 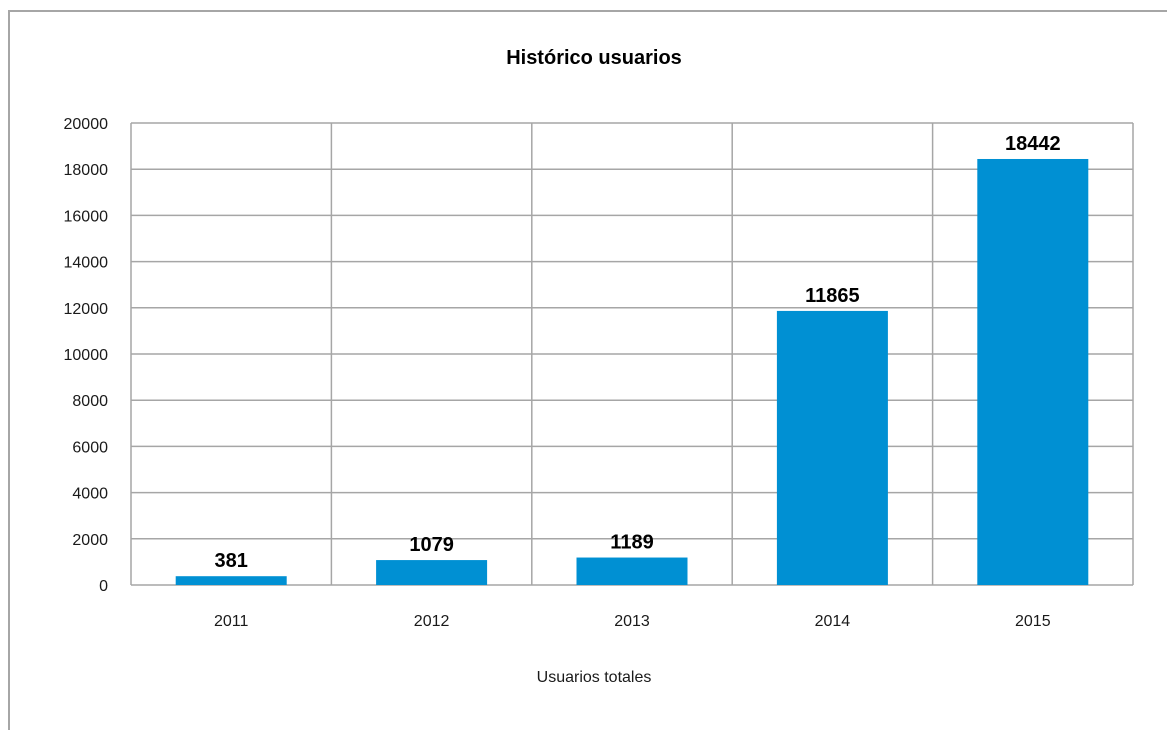 I want to click on y-tick-label: 10000, so click(x=86, y=355).